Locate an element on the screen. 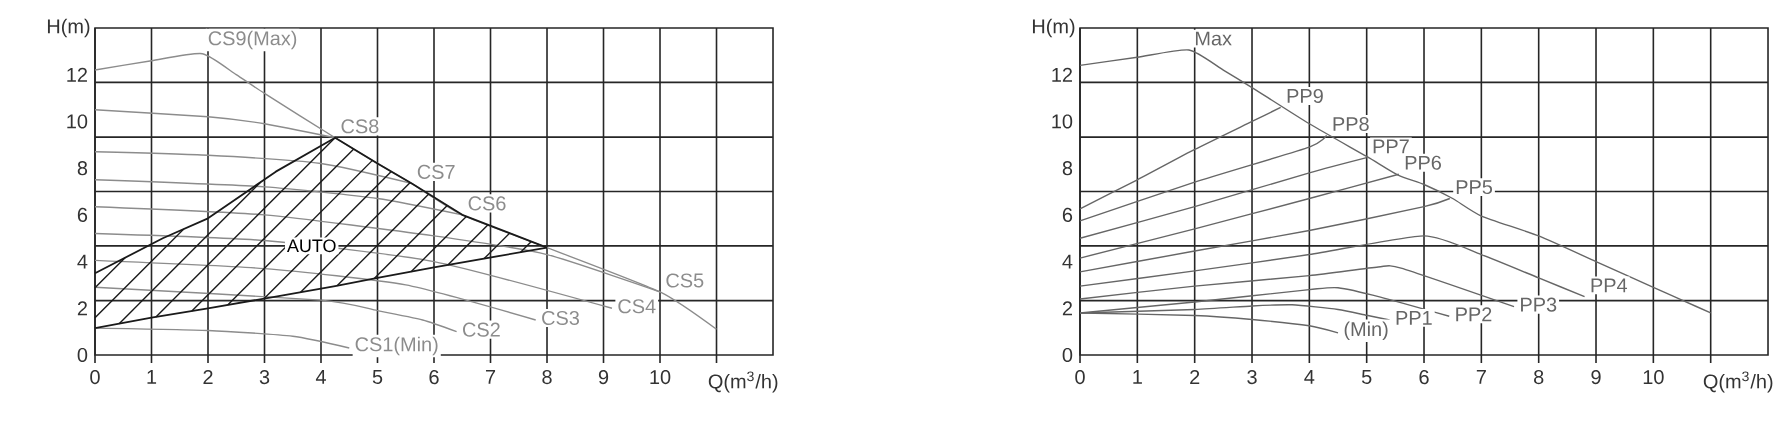 This screenshot has width=1776, height=421. series-label: PP4 is located at coordinates (1609, 285).